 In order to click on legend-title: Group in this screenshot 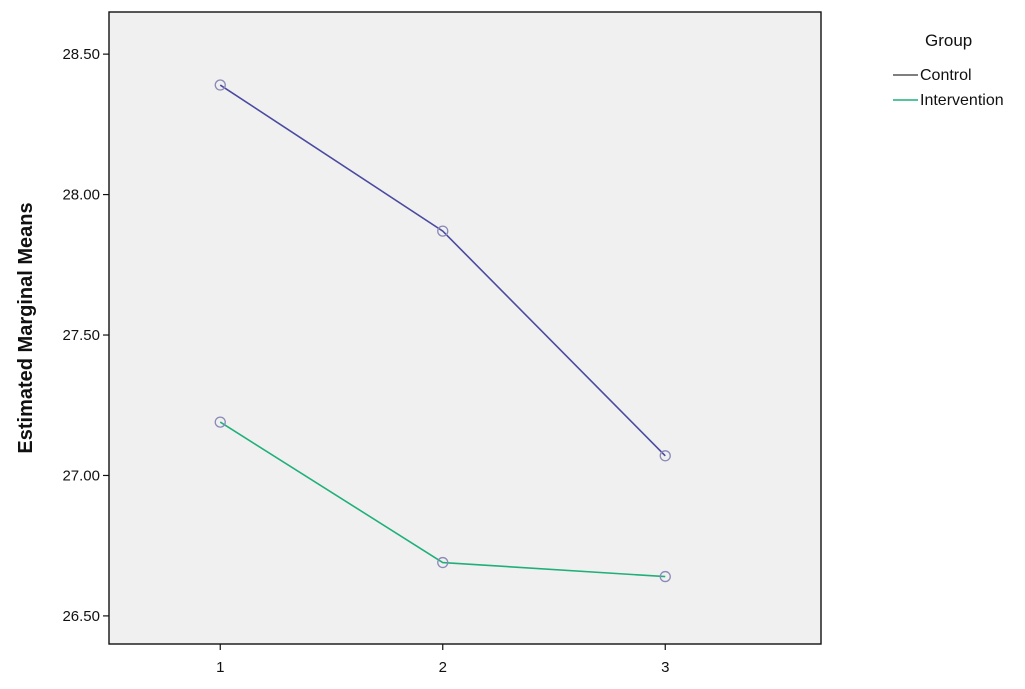, I will do `click(948, 40)`.